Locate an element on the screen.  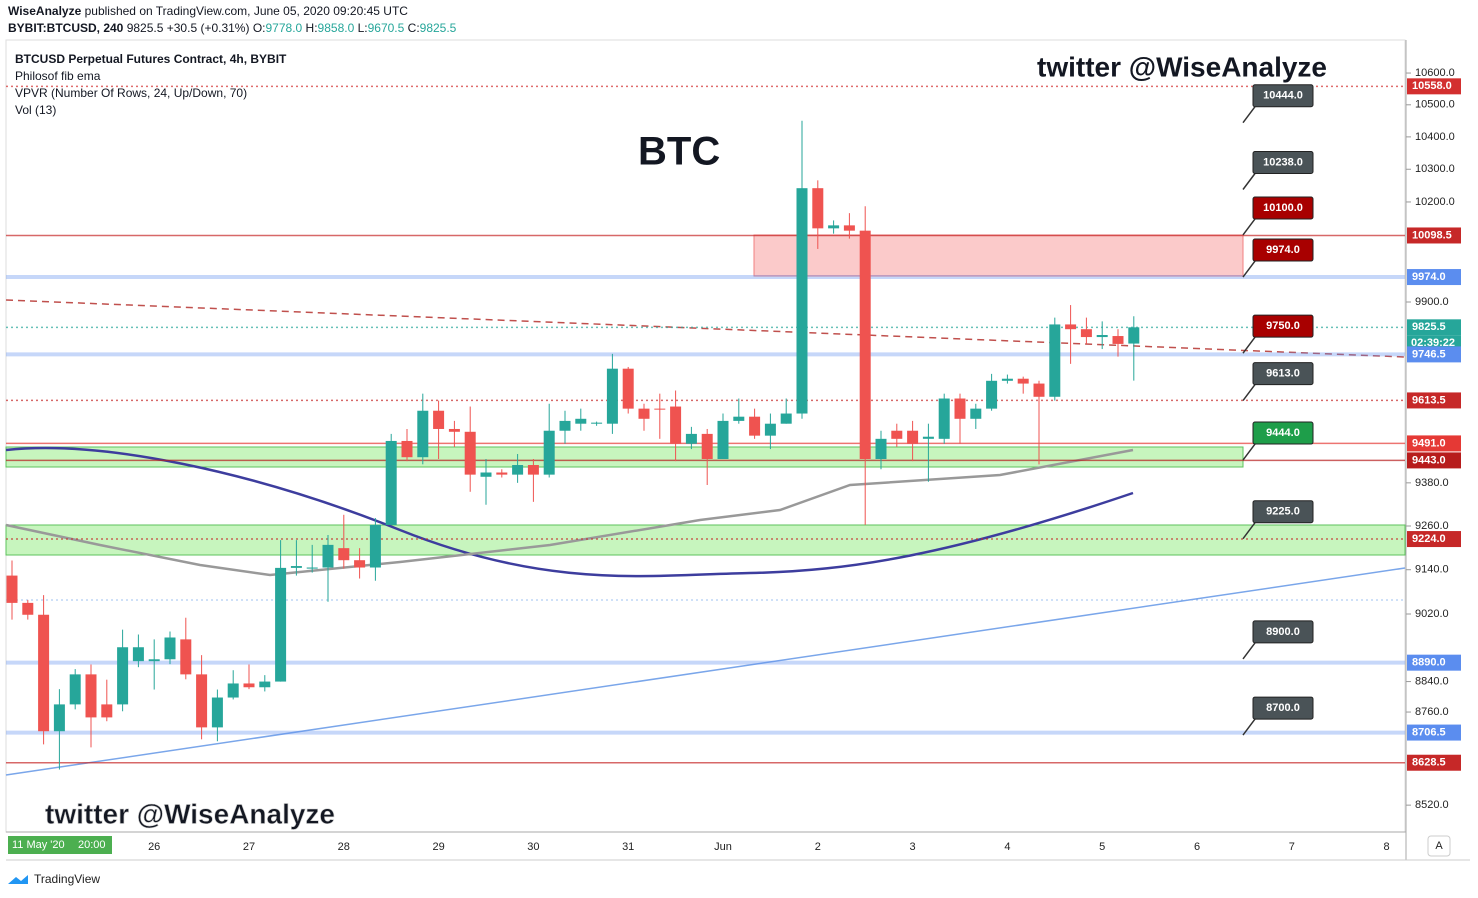
x-tick-label: 28 is located at coordinates (344, 847).